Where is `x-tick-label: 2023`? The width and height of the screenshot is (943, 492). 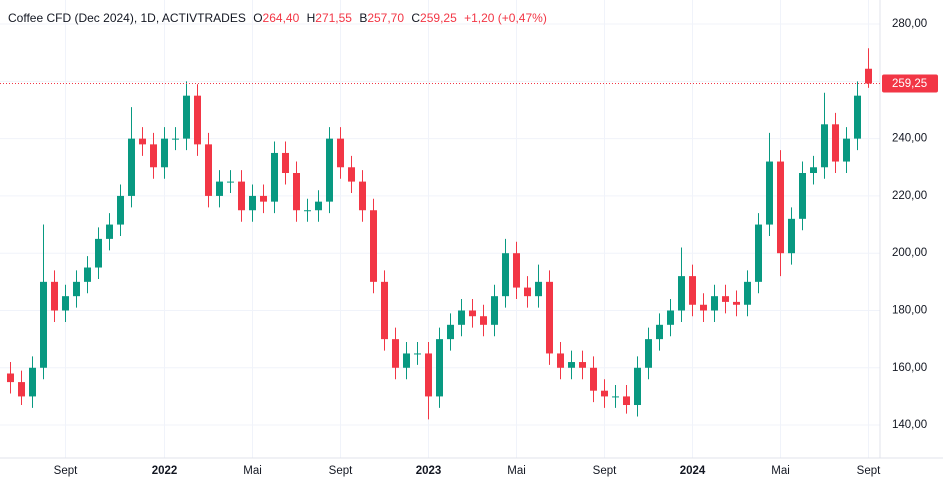 x-tick-label: 2023 is located at coordinates (429, 471).